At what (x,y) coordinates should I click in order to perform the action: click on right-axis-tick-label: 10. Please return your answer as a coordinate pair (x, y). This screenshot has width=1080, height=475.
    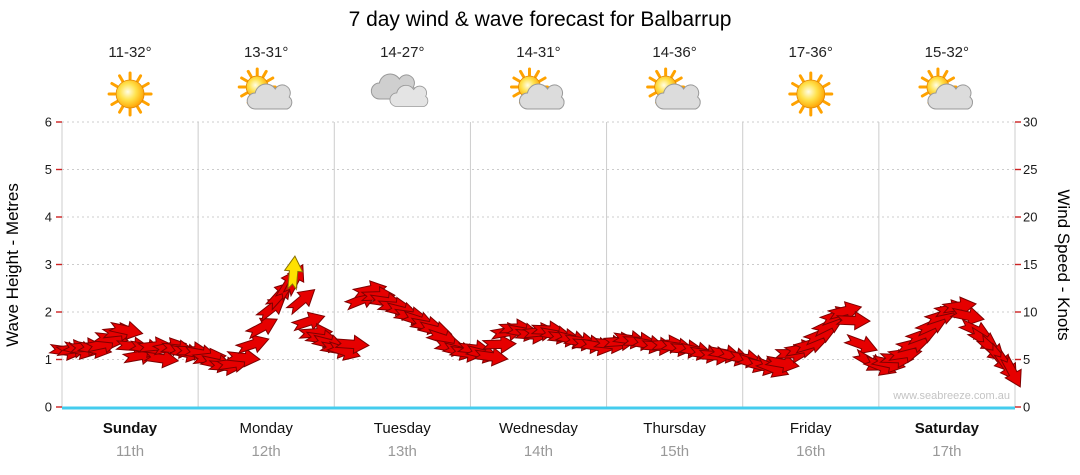
    Looking at the image, I should click on (1030, 312).